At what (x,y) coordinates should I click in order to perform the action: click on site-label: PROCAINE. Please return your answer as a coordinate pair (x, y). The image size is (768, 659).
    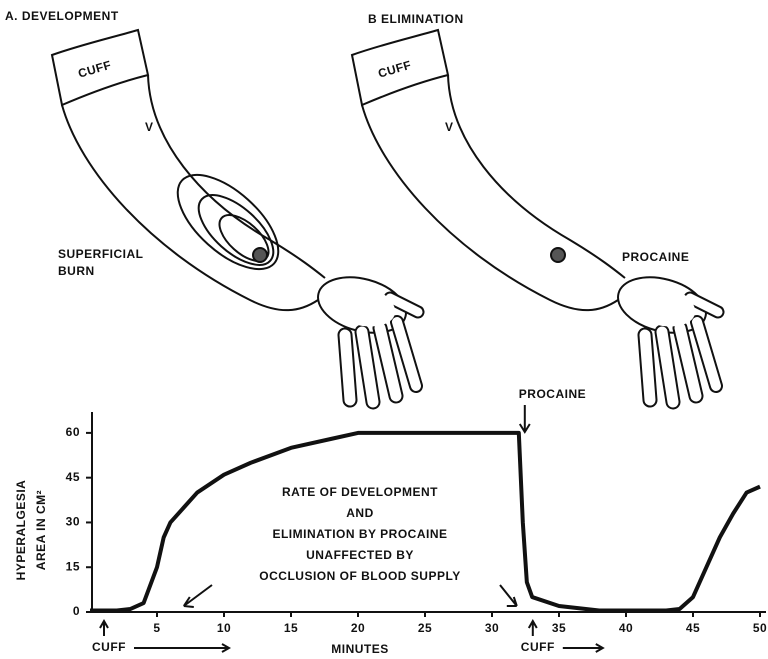
    Looking at the image, I should click on (655, 257).